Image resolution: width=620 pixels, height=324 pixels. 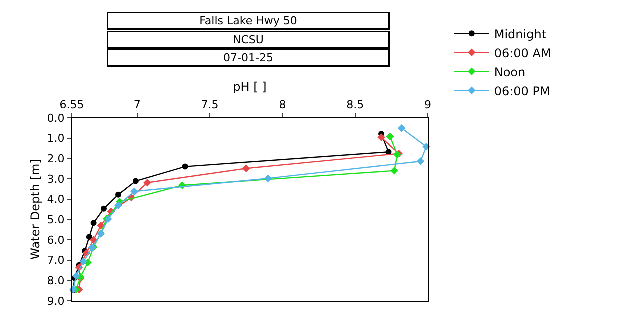 What do you see at coordinates (72, 105) in the screenshot?
I see `x-tick-label: 6.55` at bounding box center [72, 105].